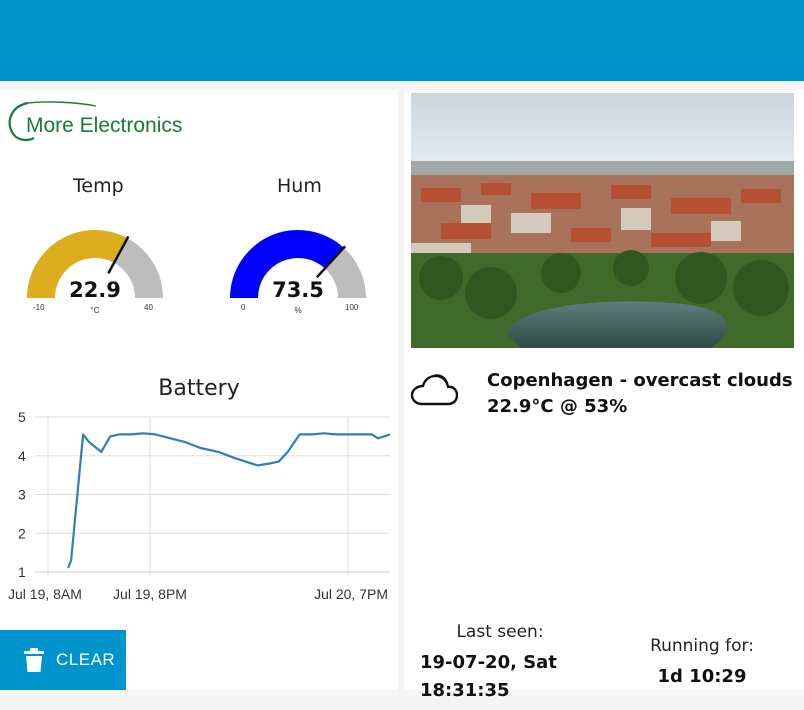  What do you see at coordinates (86, 659) in the screenshot?
I see `clear-button-label: CLEAR` at bounding box center [86, 659].